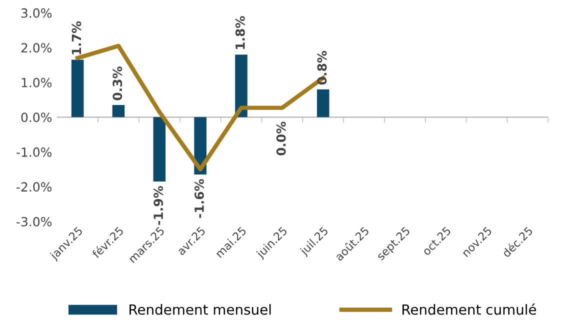  I want to click on y-tick-label: 2.0%, so click(36, 48).